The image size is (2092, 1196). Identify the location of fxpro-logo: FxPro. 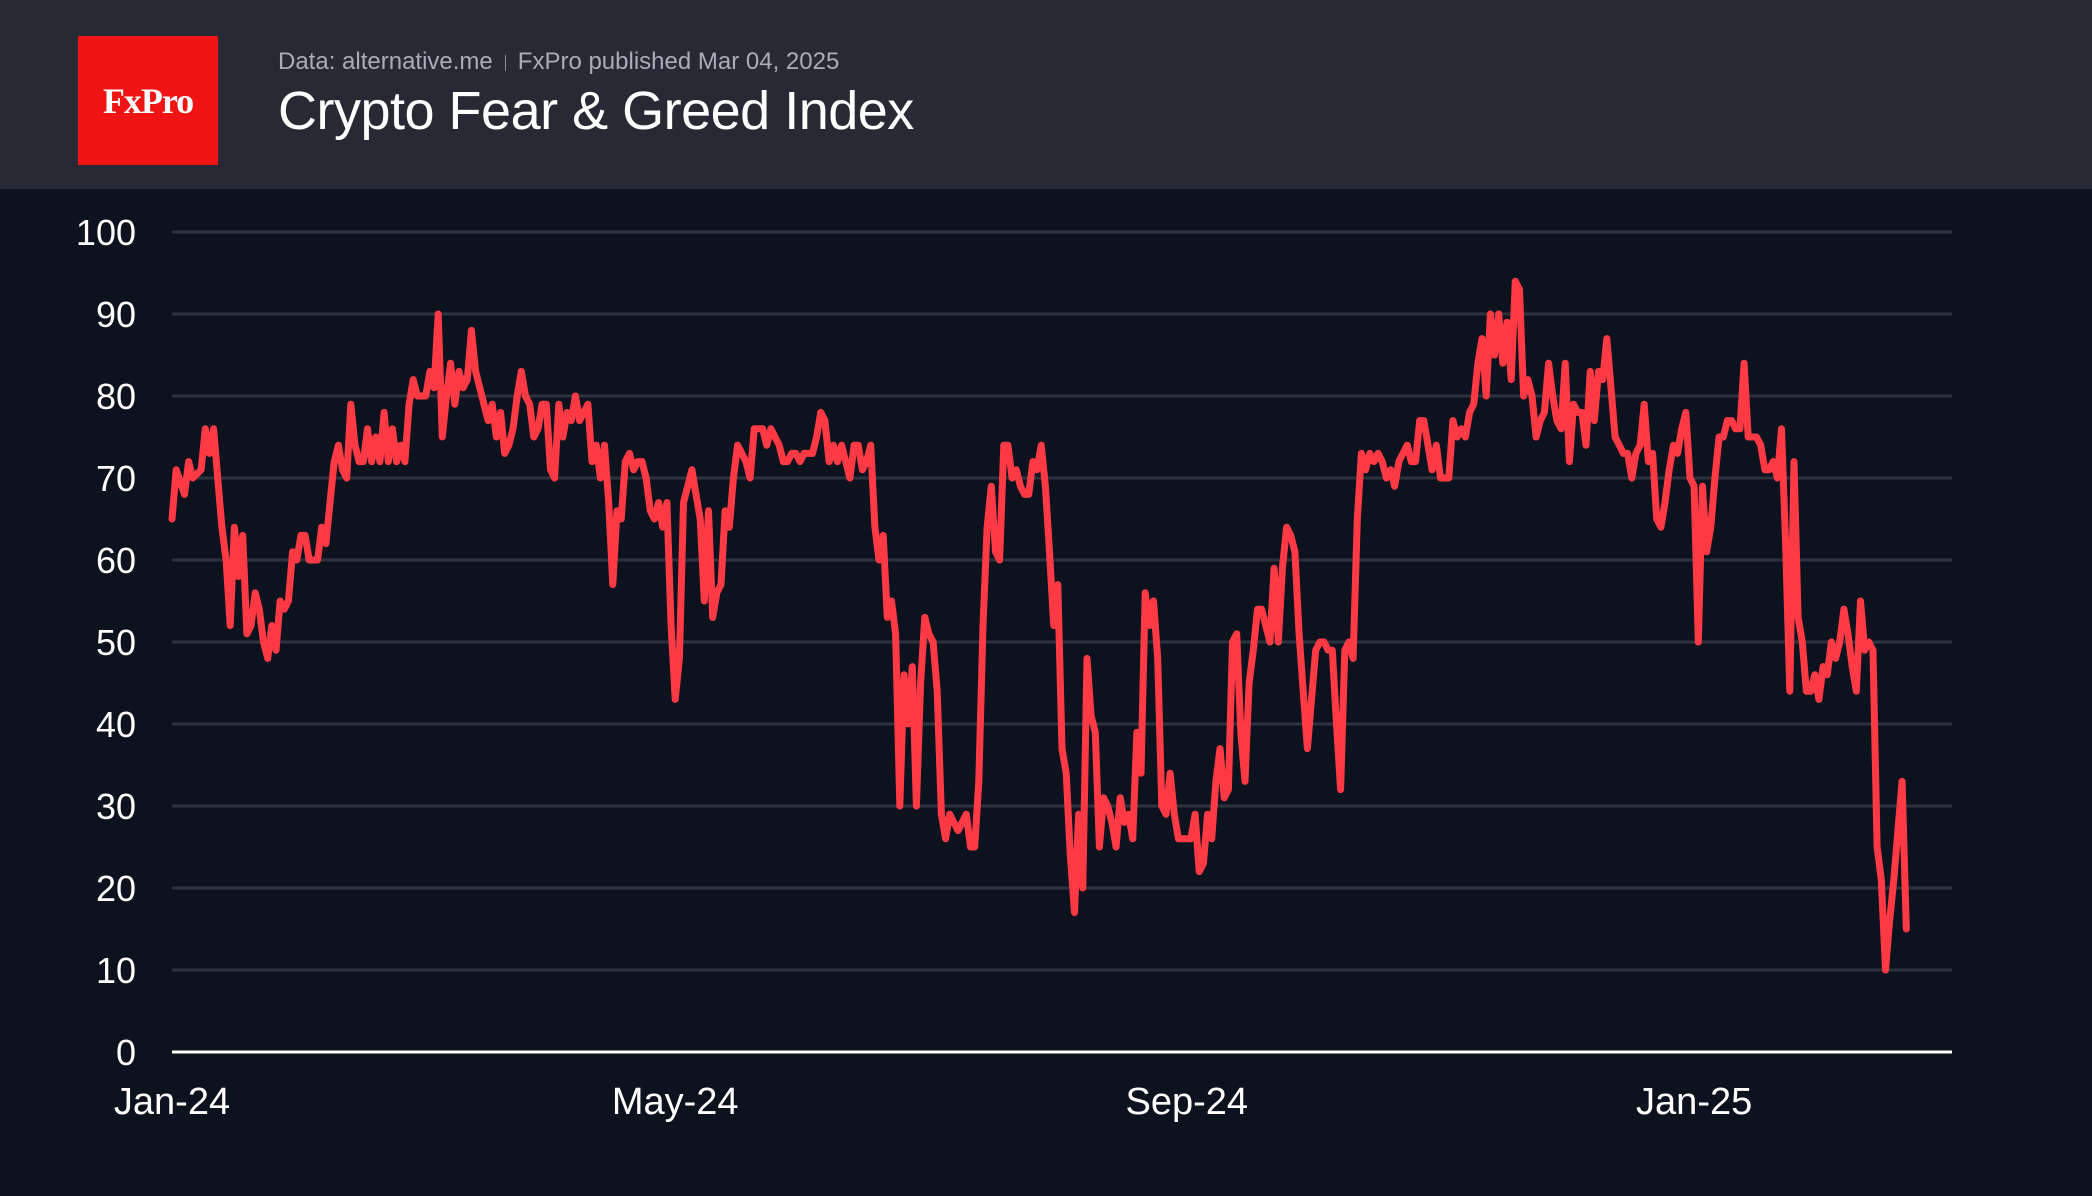
(148, 100).